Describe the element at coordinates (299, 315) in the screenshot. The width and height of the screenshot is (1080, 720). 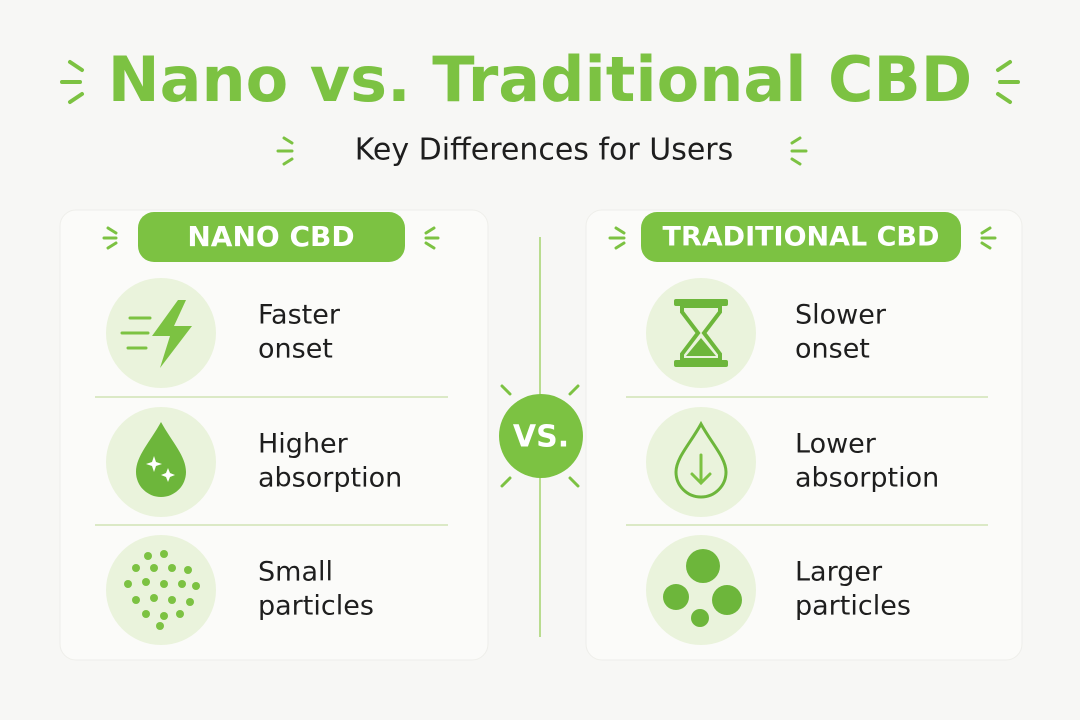
I see `item-text: Faster` at that location.